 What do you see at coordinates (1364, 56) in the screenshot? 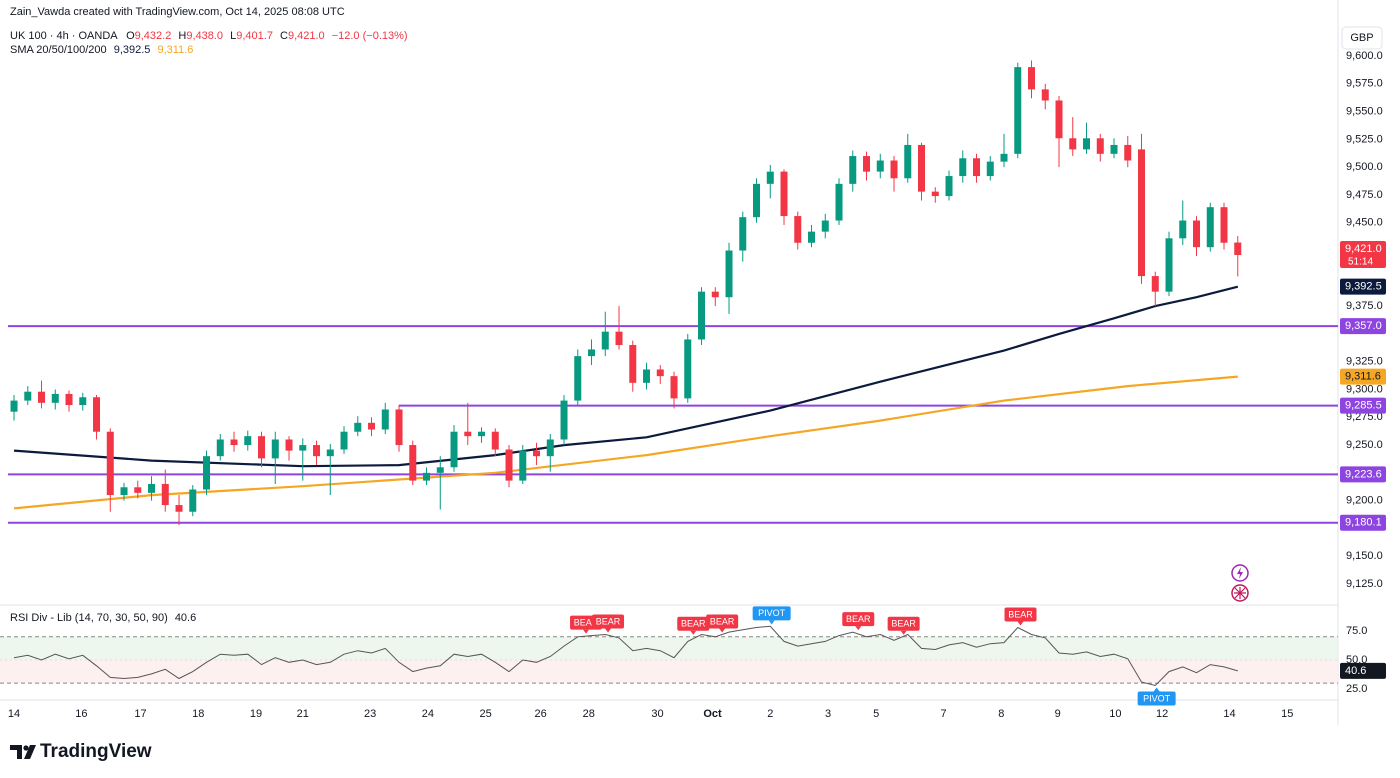
I see `y-tick-label: 9,600.0` at bounding box center [1364, 56].